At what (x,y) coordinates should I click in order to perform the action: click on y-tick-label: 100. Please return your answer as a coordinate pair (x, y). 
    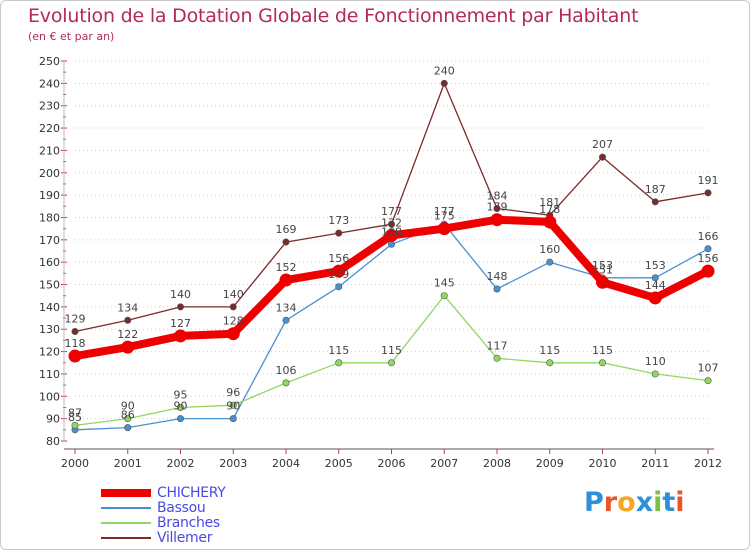
    Looking at the image, I should click on (49, 396).